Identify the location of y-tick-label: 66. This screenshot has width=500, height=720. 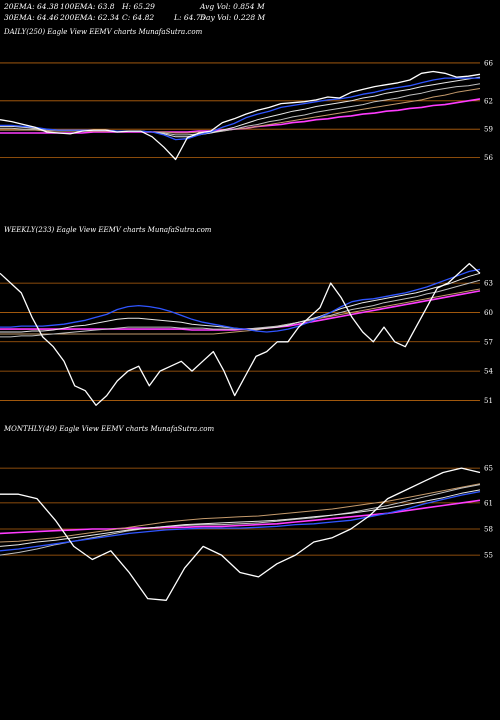
(488, 63).